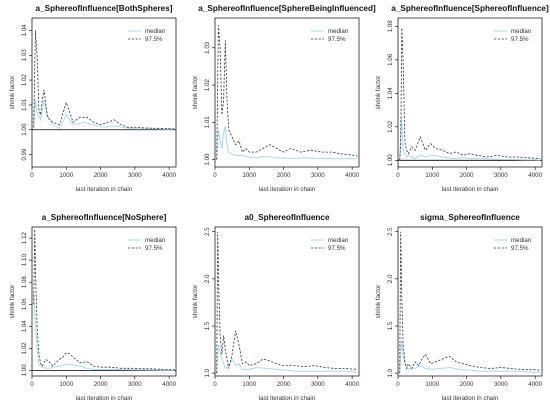 The width and height of the screenshot is (550, 419). Describe the element at coordinates (207, 231) in the screenshot. I see `y-tick-label: 2.5` at that location.